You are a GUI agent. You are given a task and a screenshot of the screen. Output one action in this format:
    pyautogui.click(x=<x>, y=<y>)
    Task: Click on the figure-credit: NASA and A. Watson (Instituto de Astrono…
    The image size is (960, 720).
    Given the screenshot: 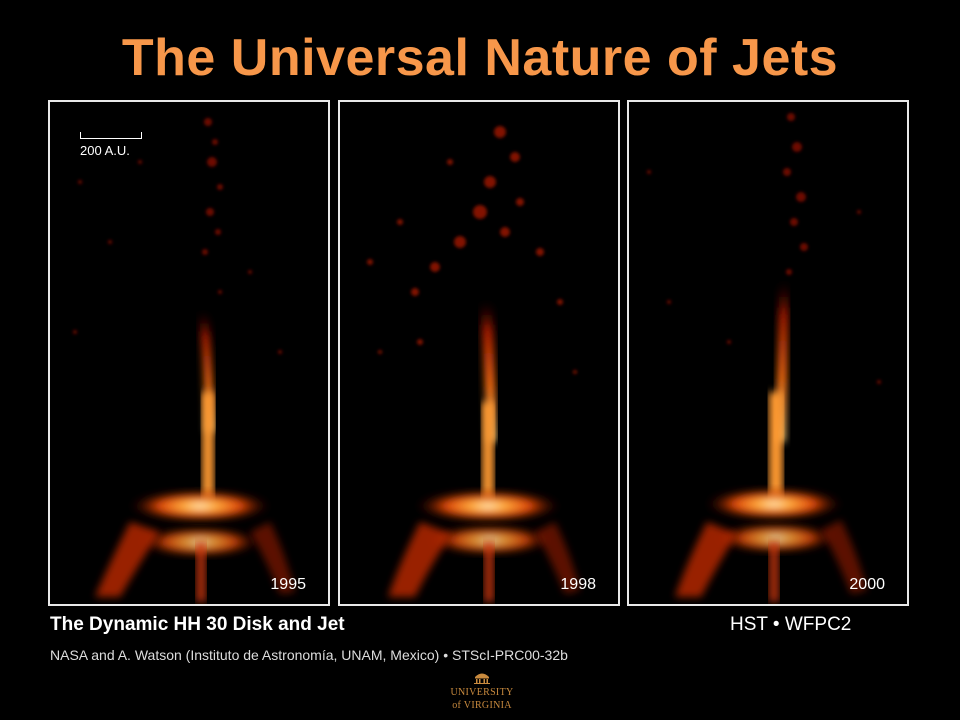 What is the action you would take?
    pyautogui.click(x=309, y=655)
    